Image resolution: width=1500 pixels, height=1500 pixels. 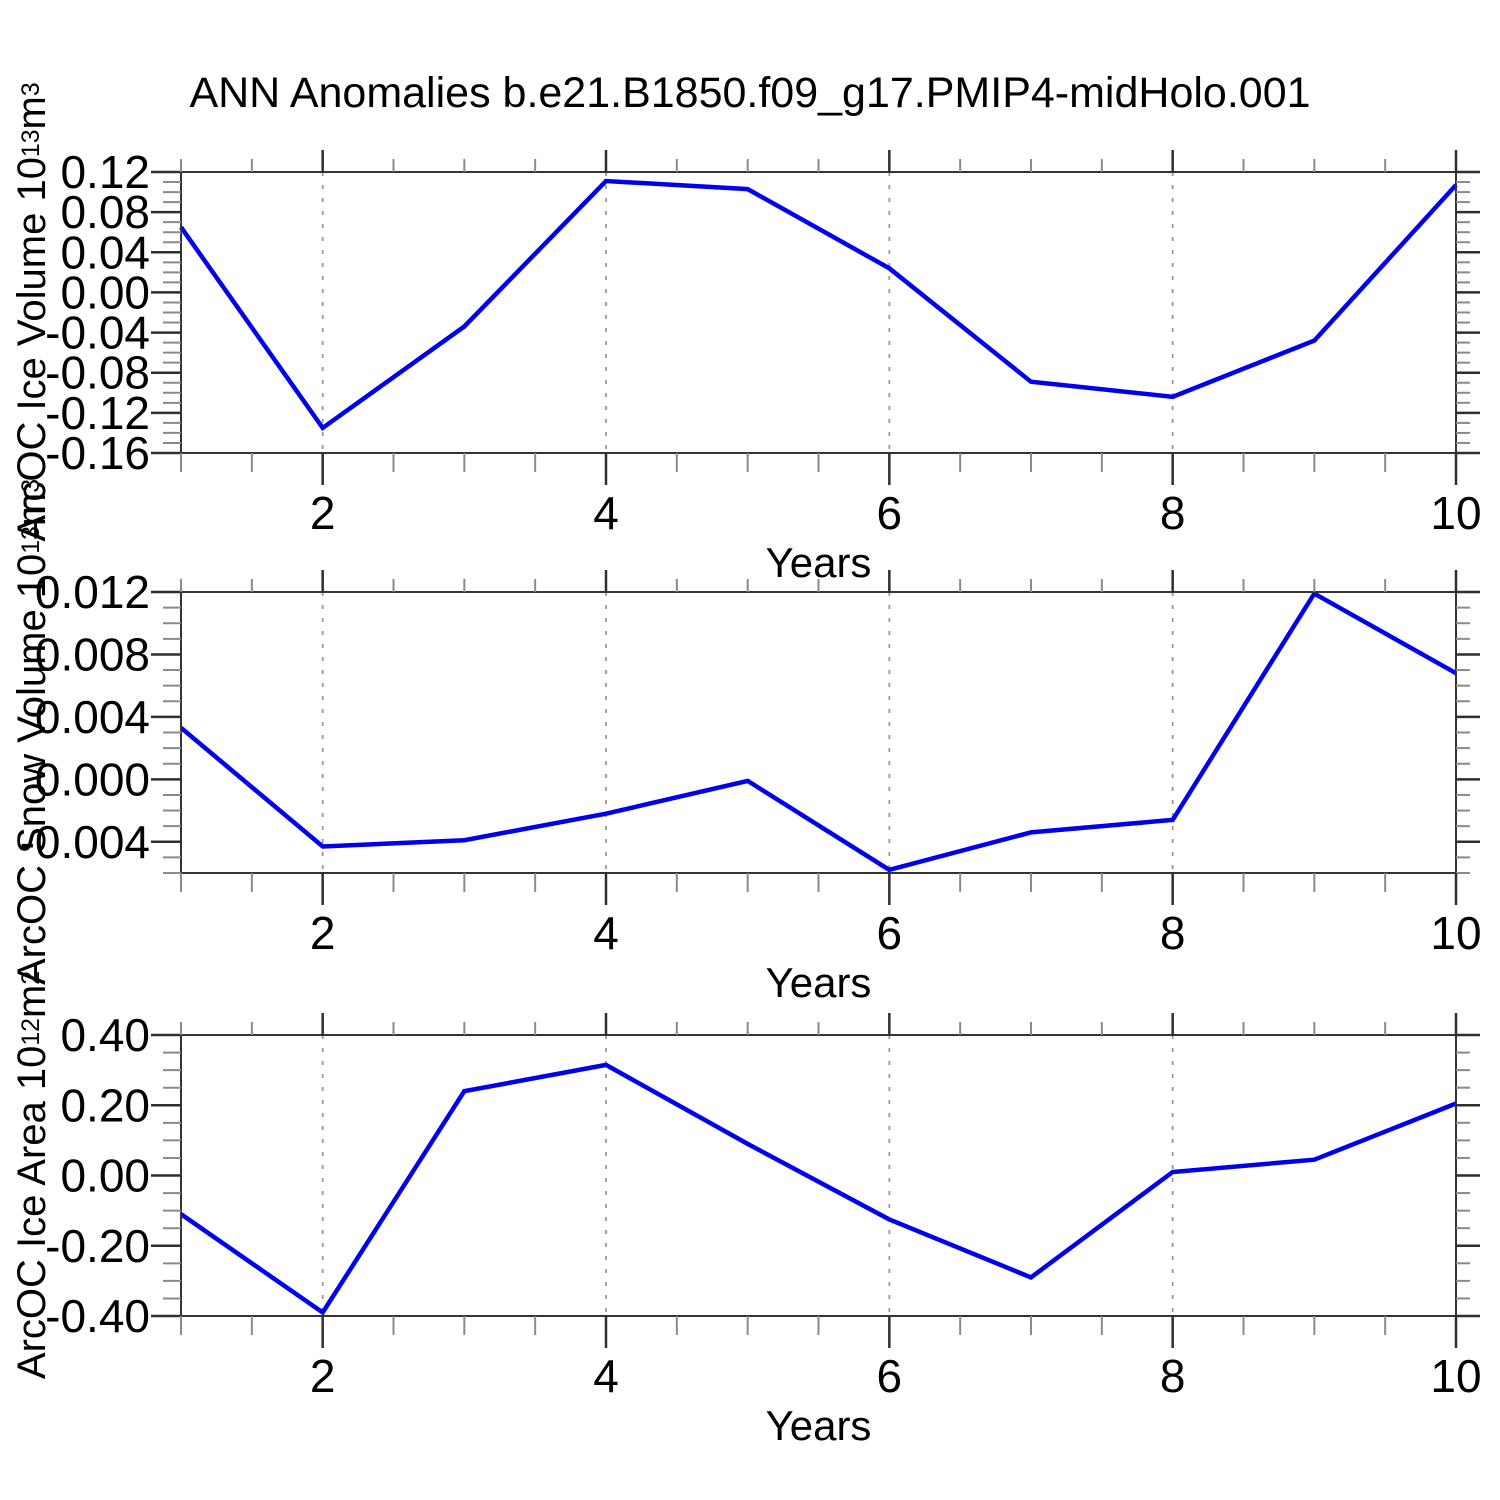 I want to click on y-tick-label: -0.16, so click(x=97, y=453).